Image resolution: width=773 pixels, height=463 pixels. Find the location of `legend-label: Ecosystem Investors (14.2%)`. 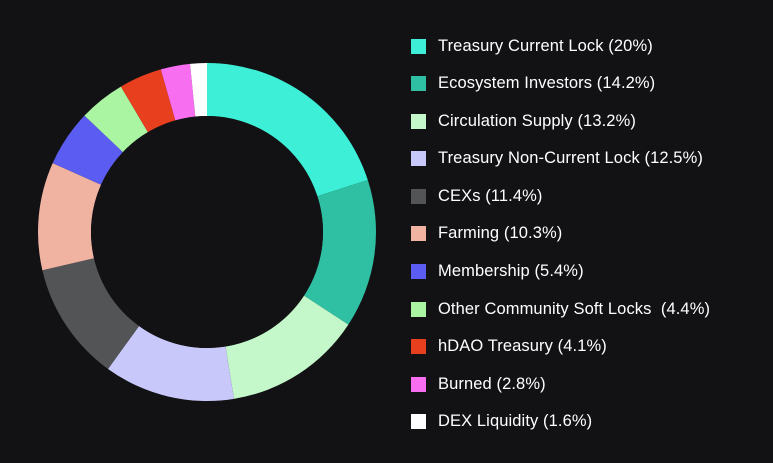

legend-label: Ecosystem Investors (14.2%) is located at coordinates (547, 83).